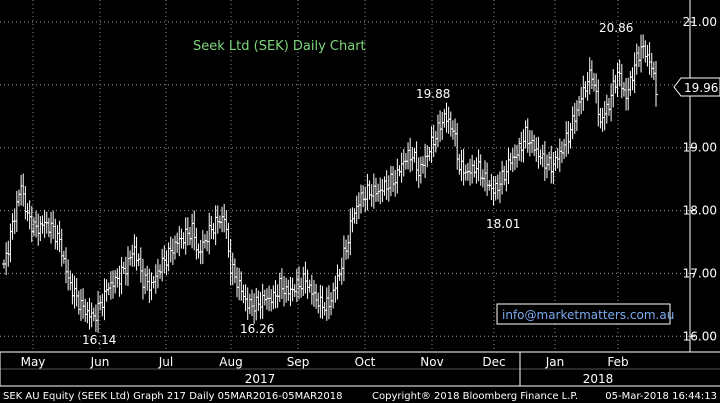 Image resolution: width=720 pixels, height=403 pixels. Describe the element at coordinates (700, 273) in the screenshot. I see `y-tick-label-1: 17.00` at that location.